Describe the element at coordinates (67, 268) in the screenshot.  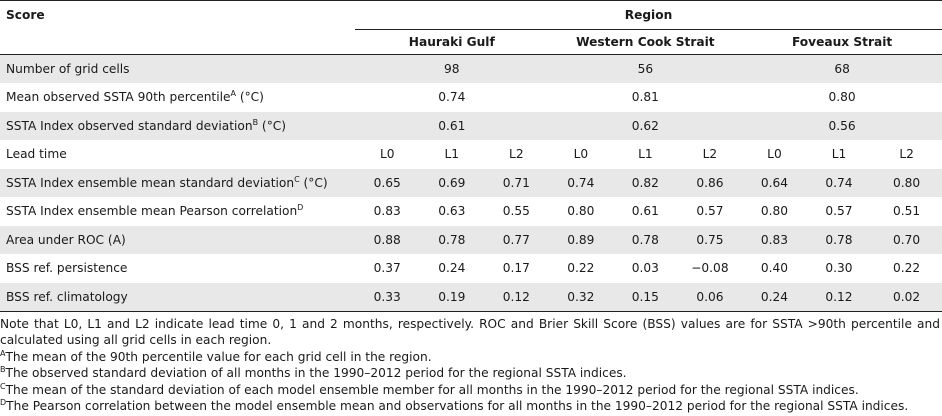
I see `row-label: BSS ref. persistence` at that location.